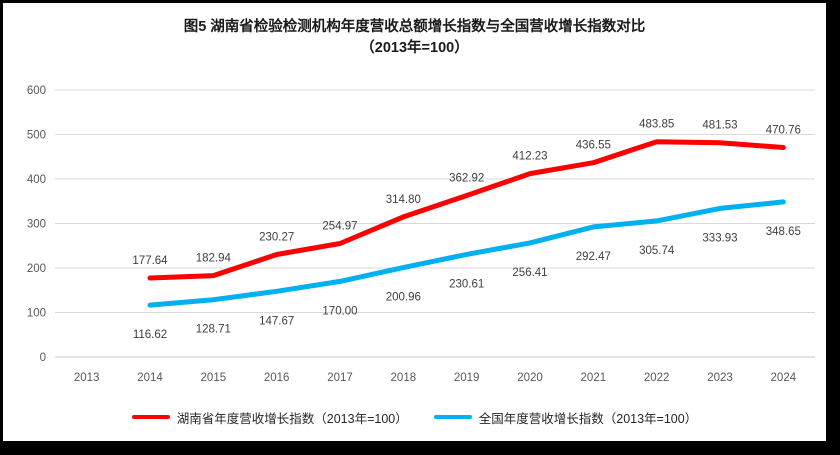 This screenshot has height=455, width=840. I want to click on x-axis-tick-label: 2022, so click(657, 378).